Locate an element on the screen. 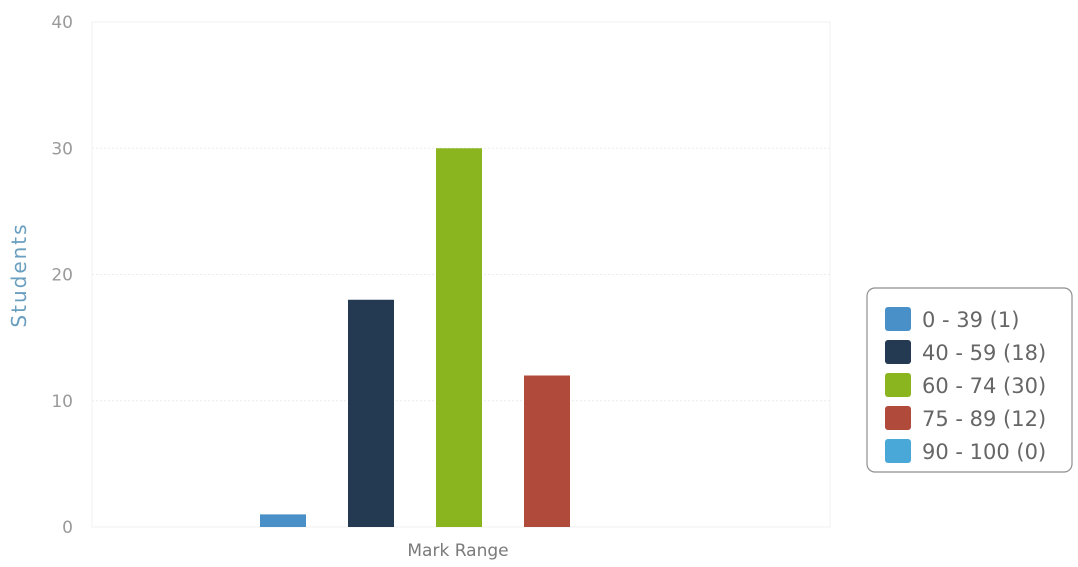 The width and height of the screenshot is (1078, 567). y-tick-label: 40 is located at coordinates (62, 23).